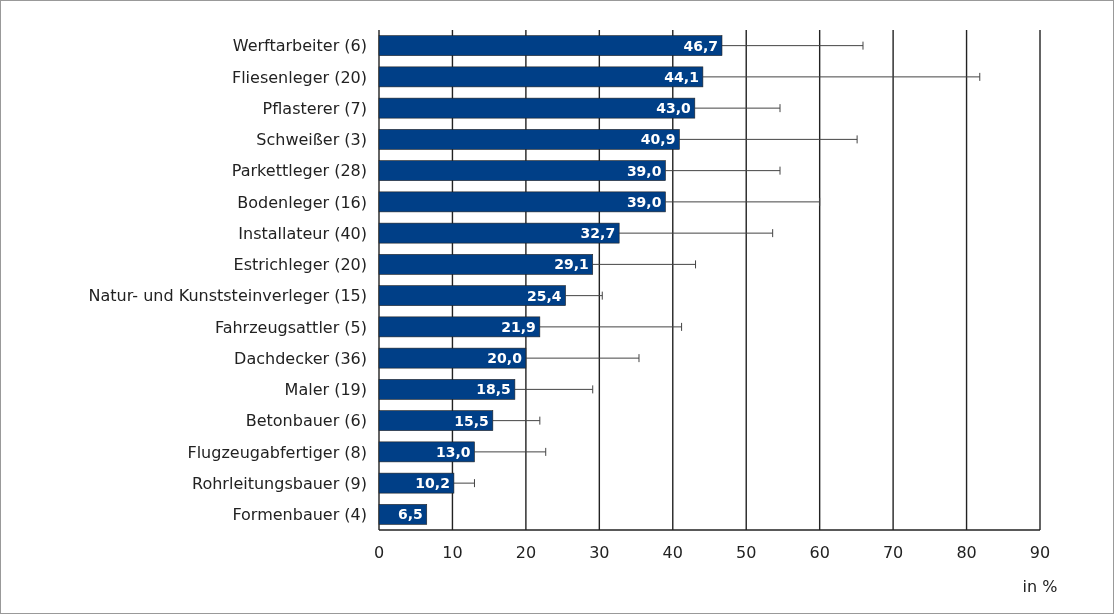  Describe the element at coordinates (518, 326) in the screenshot. I see `data-label: 21,9` at that location.